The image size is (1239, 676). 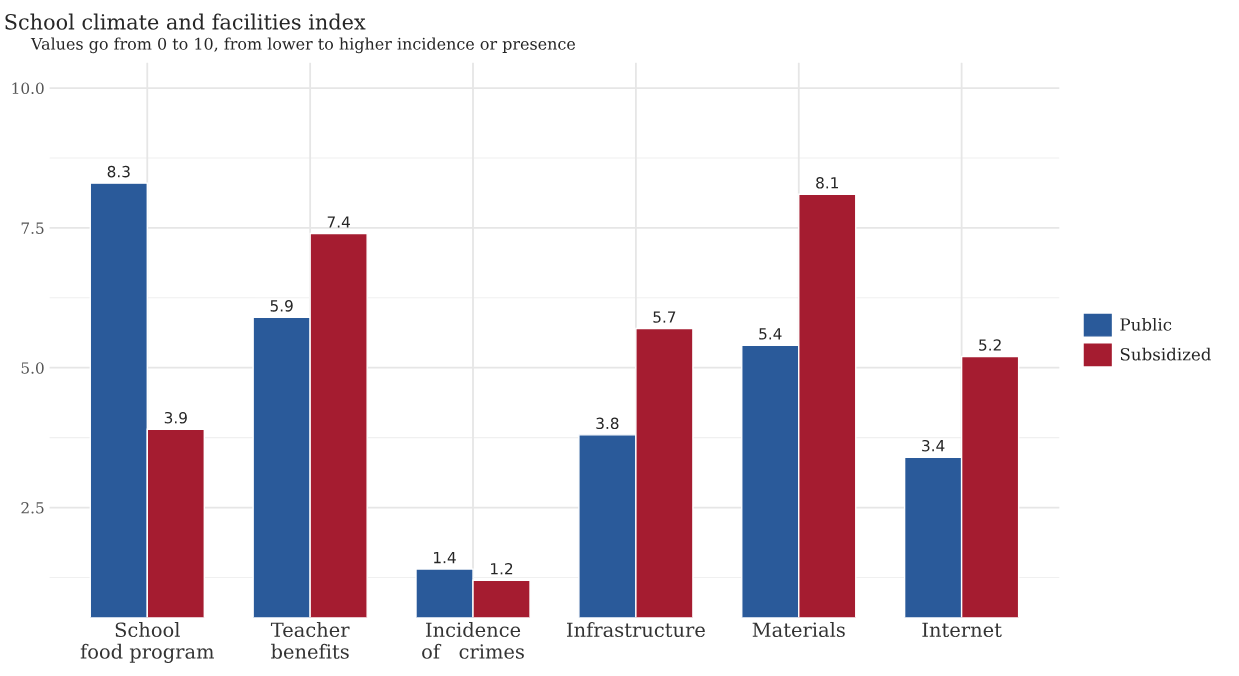 What do you see at coordinates (990, 345) in the screenshot?
I see `data-label: 5.2` at bounding box center [990, 345].